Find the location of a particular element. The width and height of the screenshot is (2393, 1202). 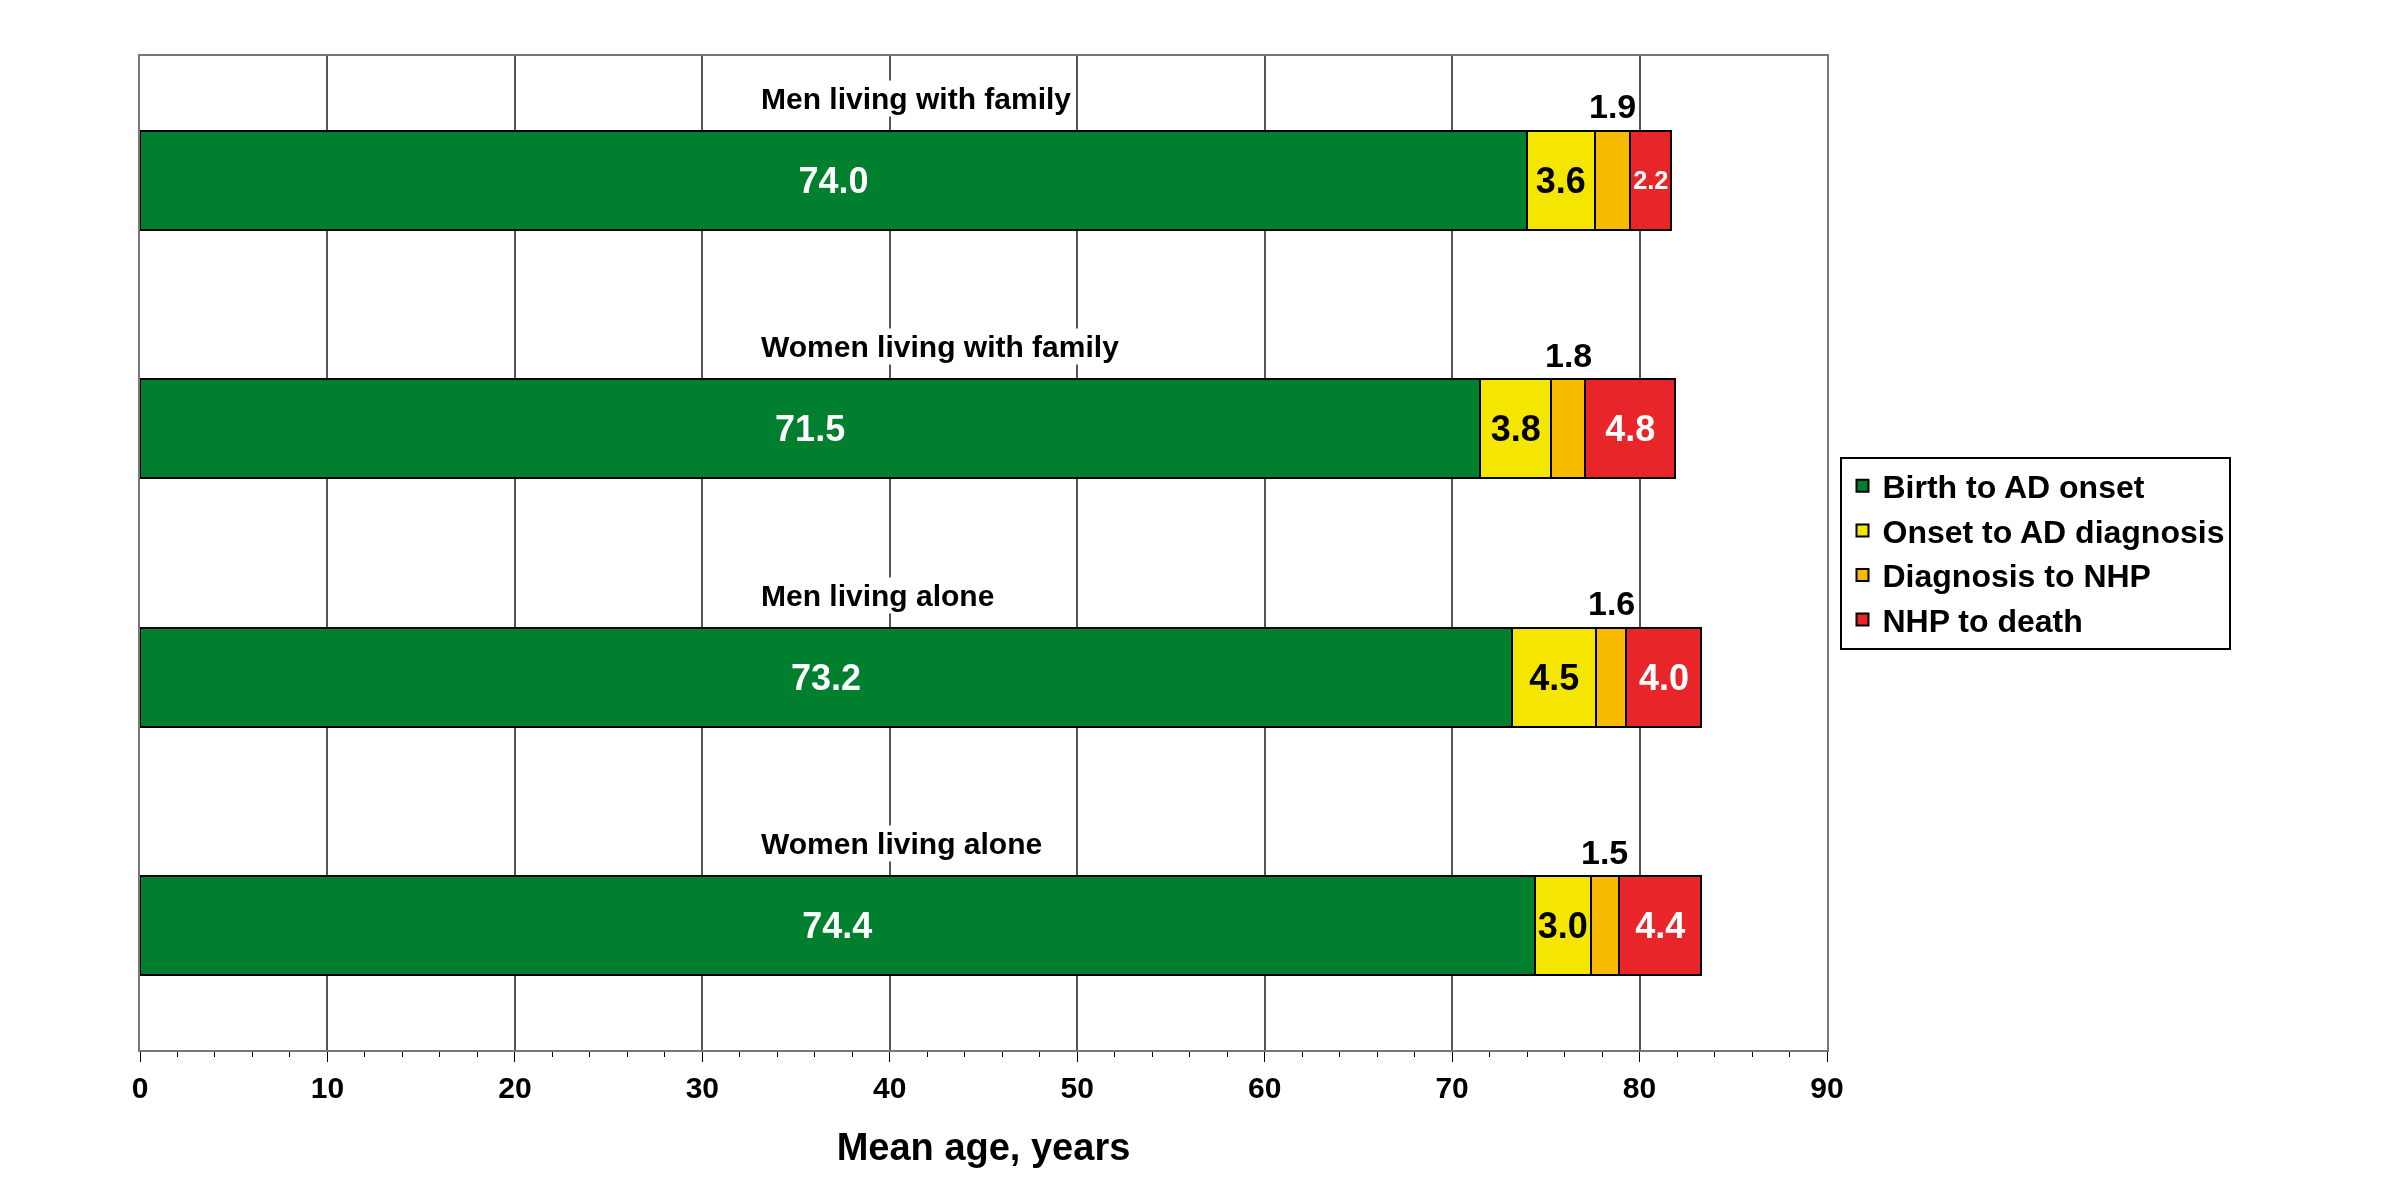

legend-label: Diagnosis to NHP is located at coordinates (2016, 576).